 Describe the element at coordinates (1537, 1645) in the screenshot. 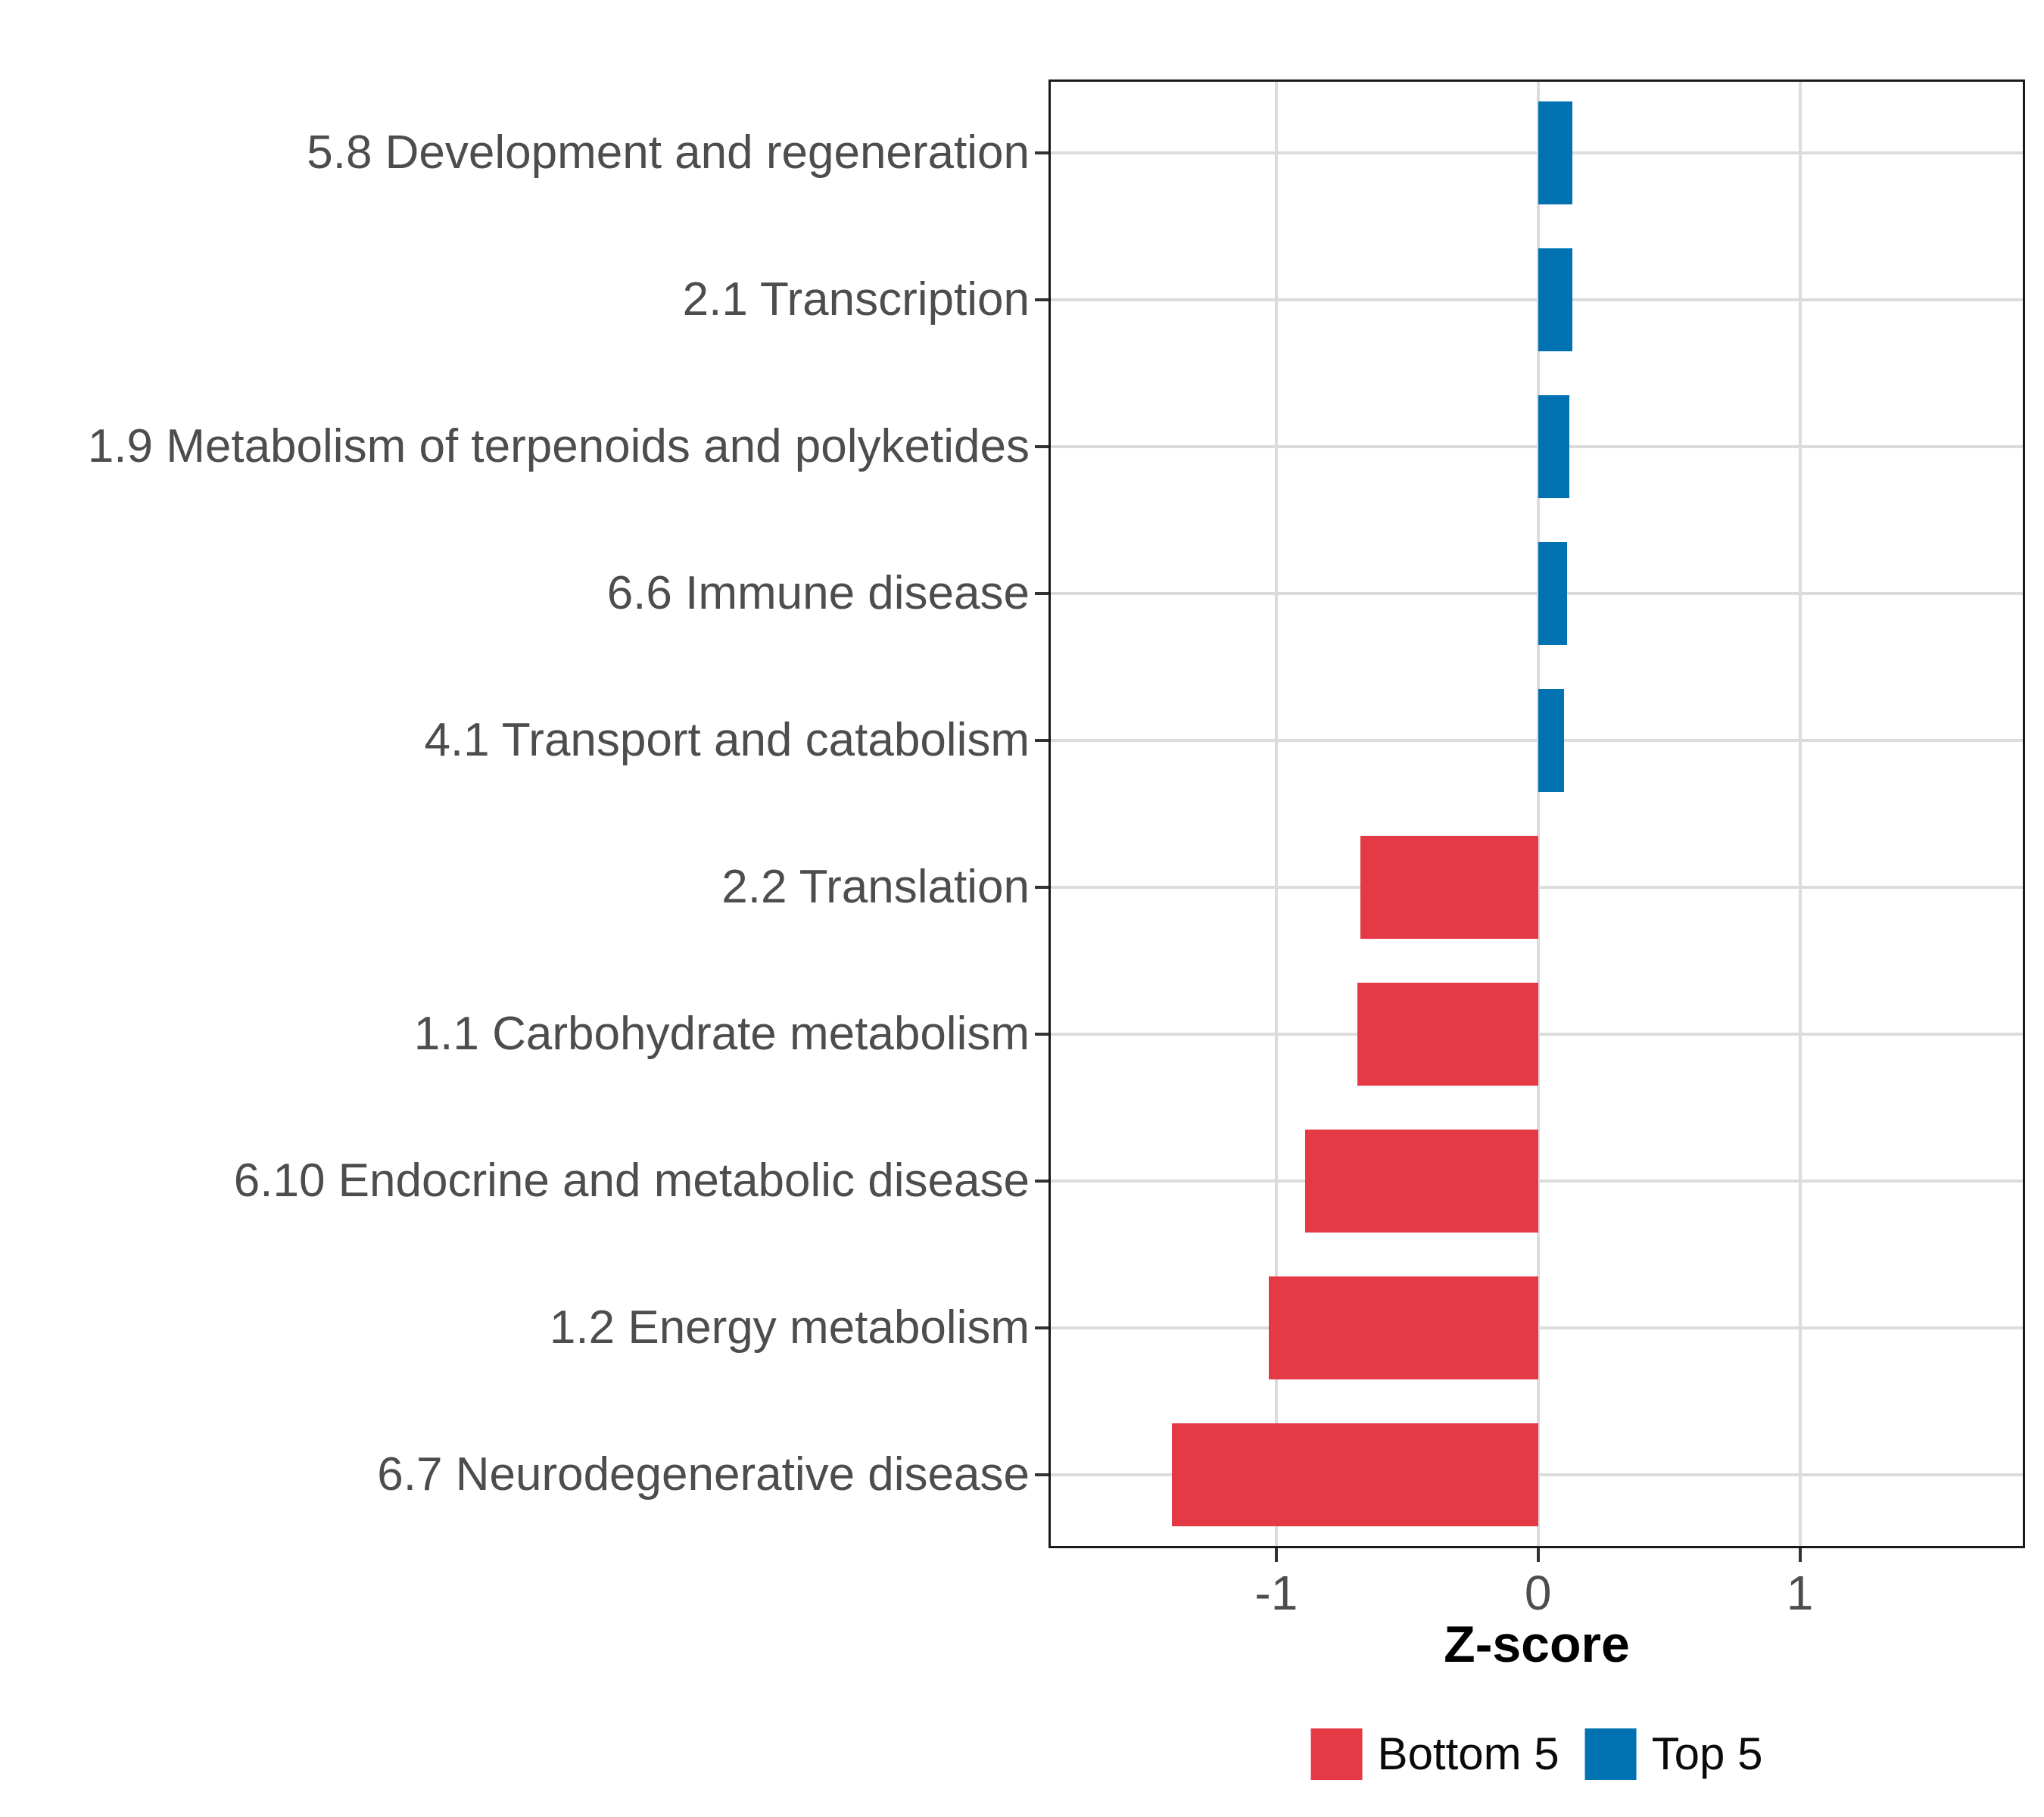

I see `x-axis-title: Z-score` at that location.